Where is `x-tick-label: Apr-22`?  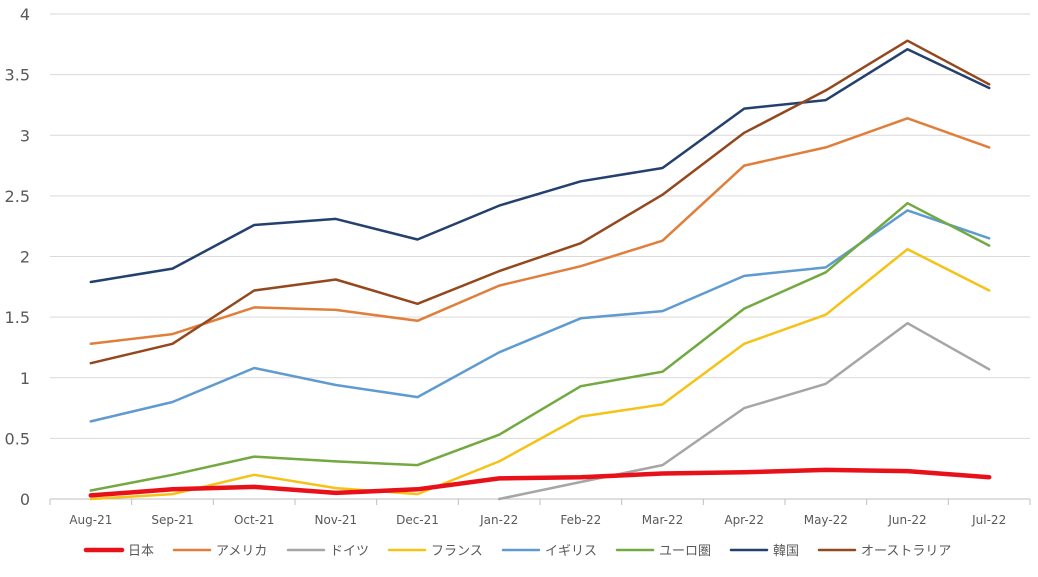 x-tick-label: Apr-22 is located at coordinates (744, 520).